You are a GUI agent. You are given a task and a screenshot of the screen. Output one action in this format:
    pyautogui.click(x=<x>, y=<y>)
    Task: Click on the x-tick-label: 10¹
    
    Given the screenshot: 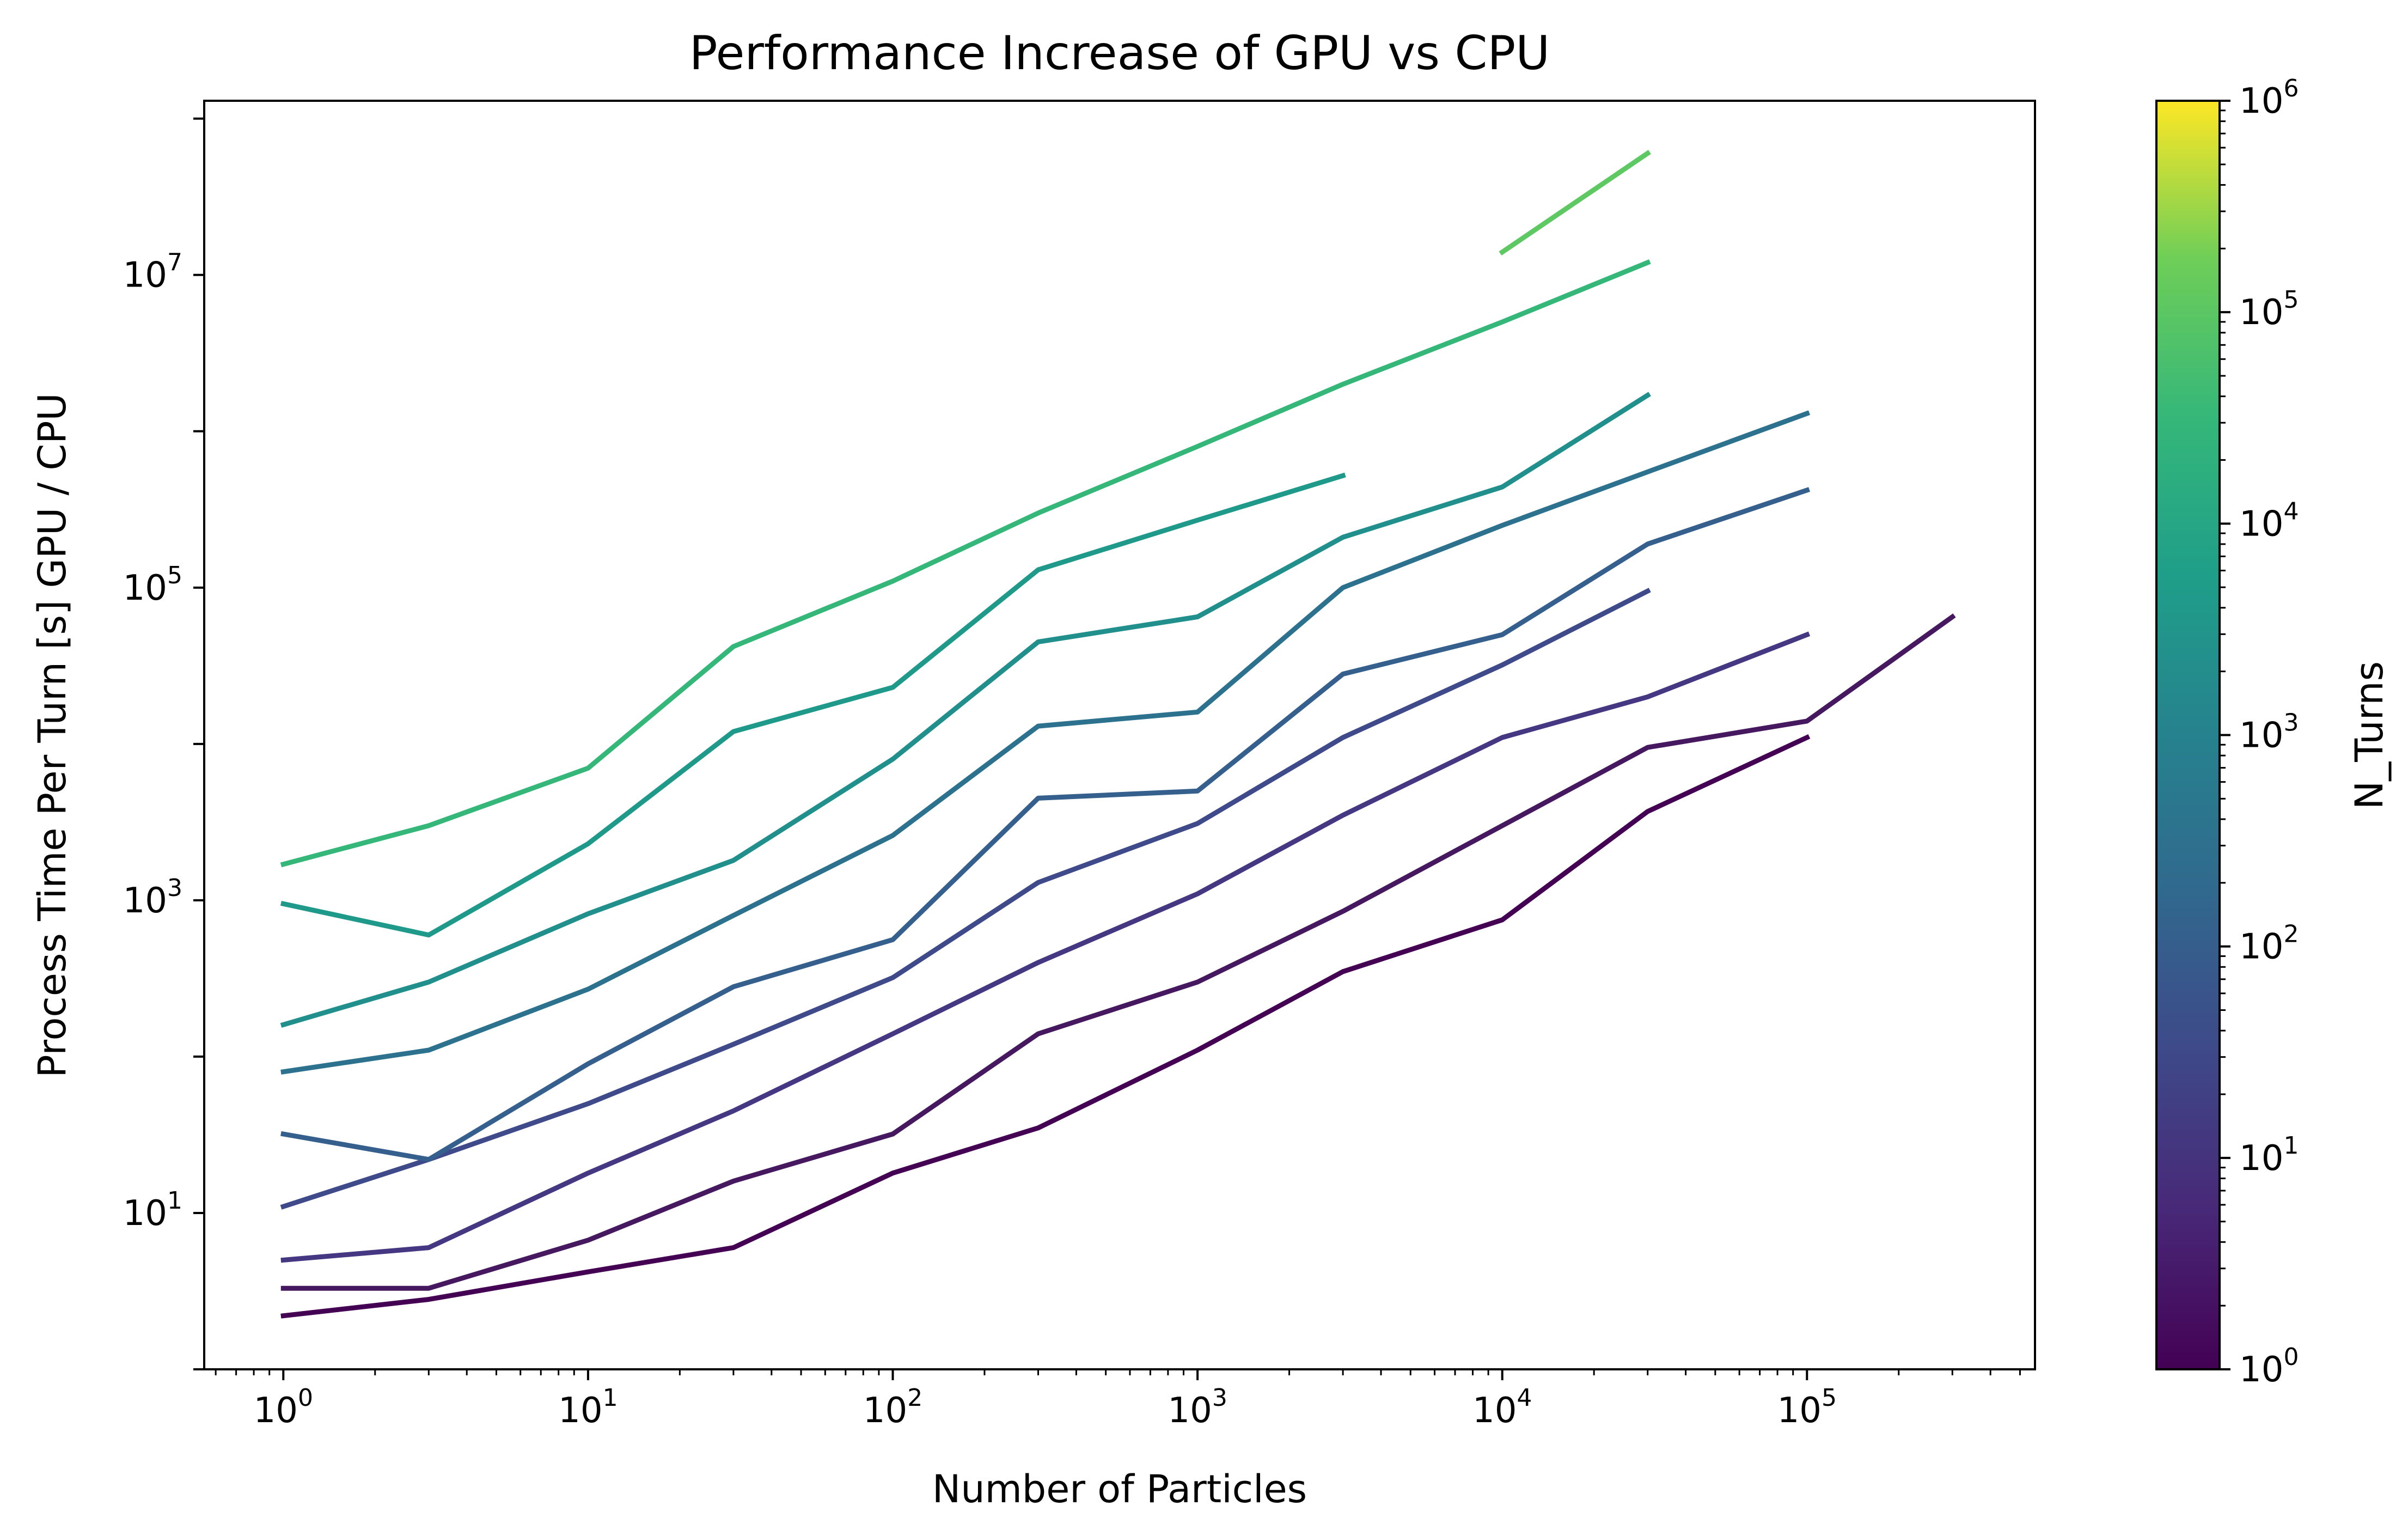 What is the action you would take?
    pyautogui.click(x=588, y=1408)
    